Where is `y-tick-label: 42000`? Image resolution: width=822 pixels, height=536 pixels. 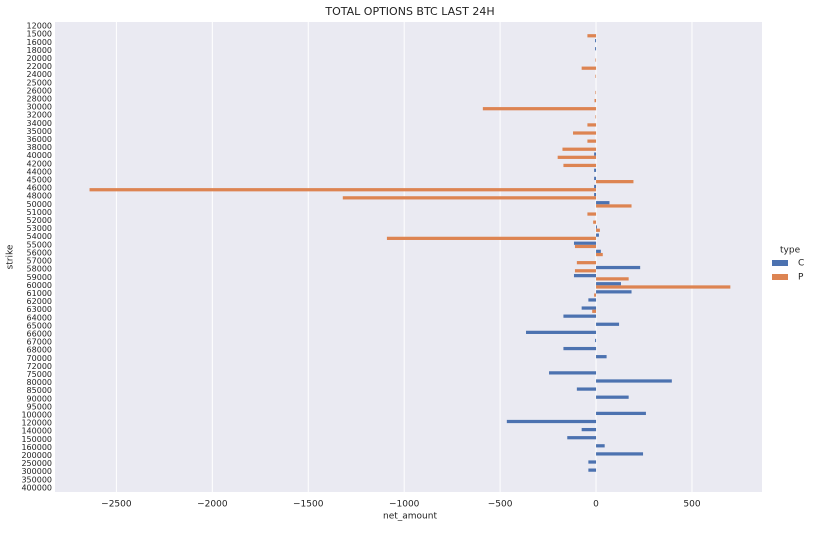 y-tick-label: 42000 is located at coordinates (39, 163).